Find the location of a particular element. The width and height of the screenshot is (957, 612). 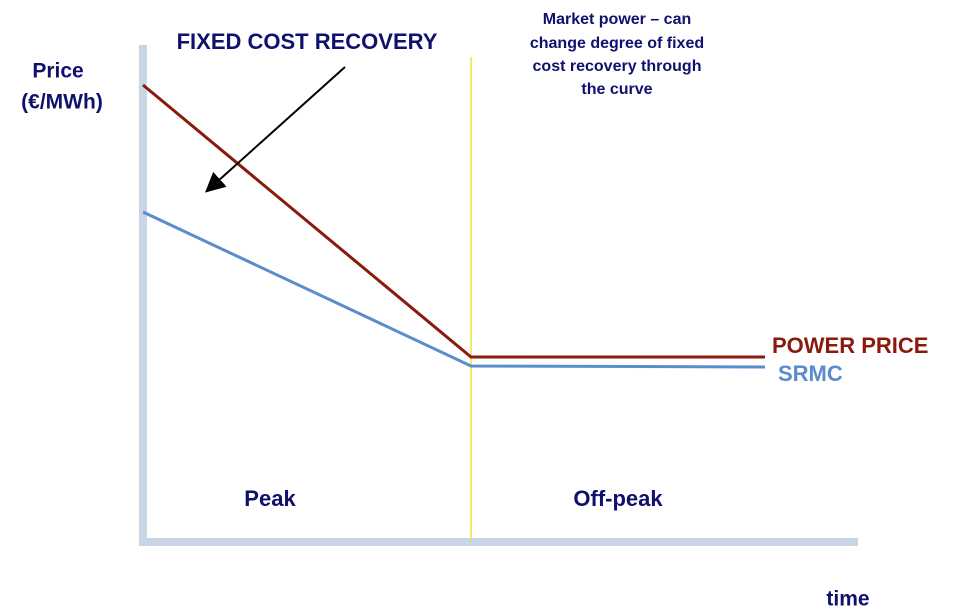

annotation: change degree of fixed is located at coordinates (617, 43).